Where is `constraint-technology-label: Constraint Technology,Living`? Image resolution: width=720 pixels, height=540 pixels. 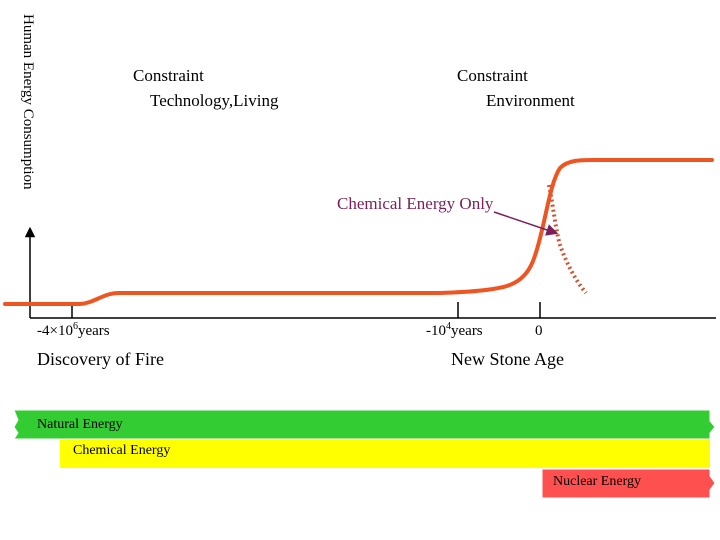
constraint-technology-label: Constraint Technology,Living is located at coordinates (206, 88).